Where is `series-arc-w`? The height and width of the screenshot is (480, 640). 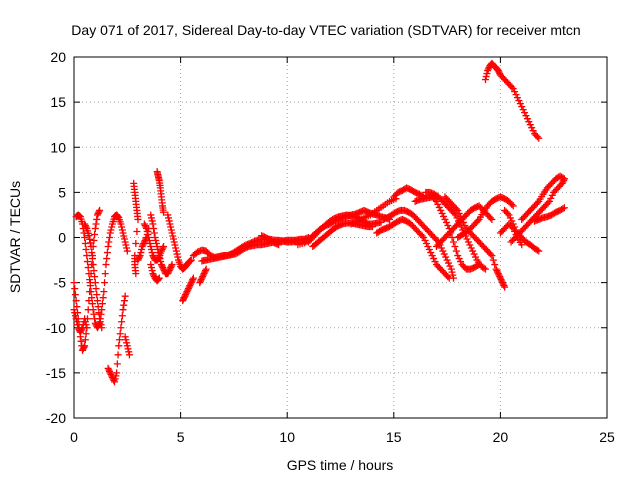
series-arc-w is located at coordinates (373, 211).